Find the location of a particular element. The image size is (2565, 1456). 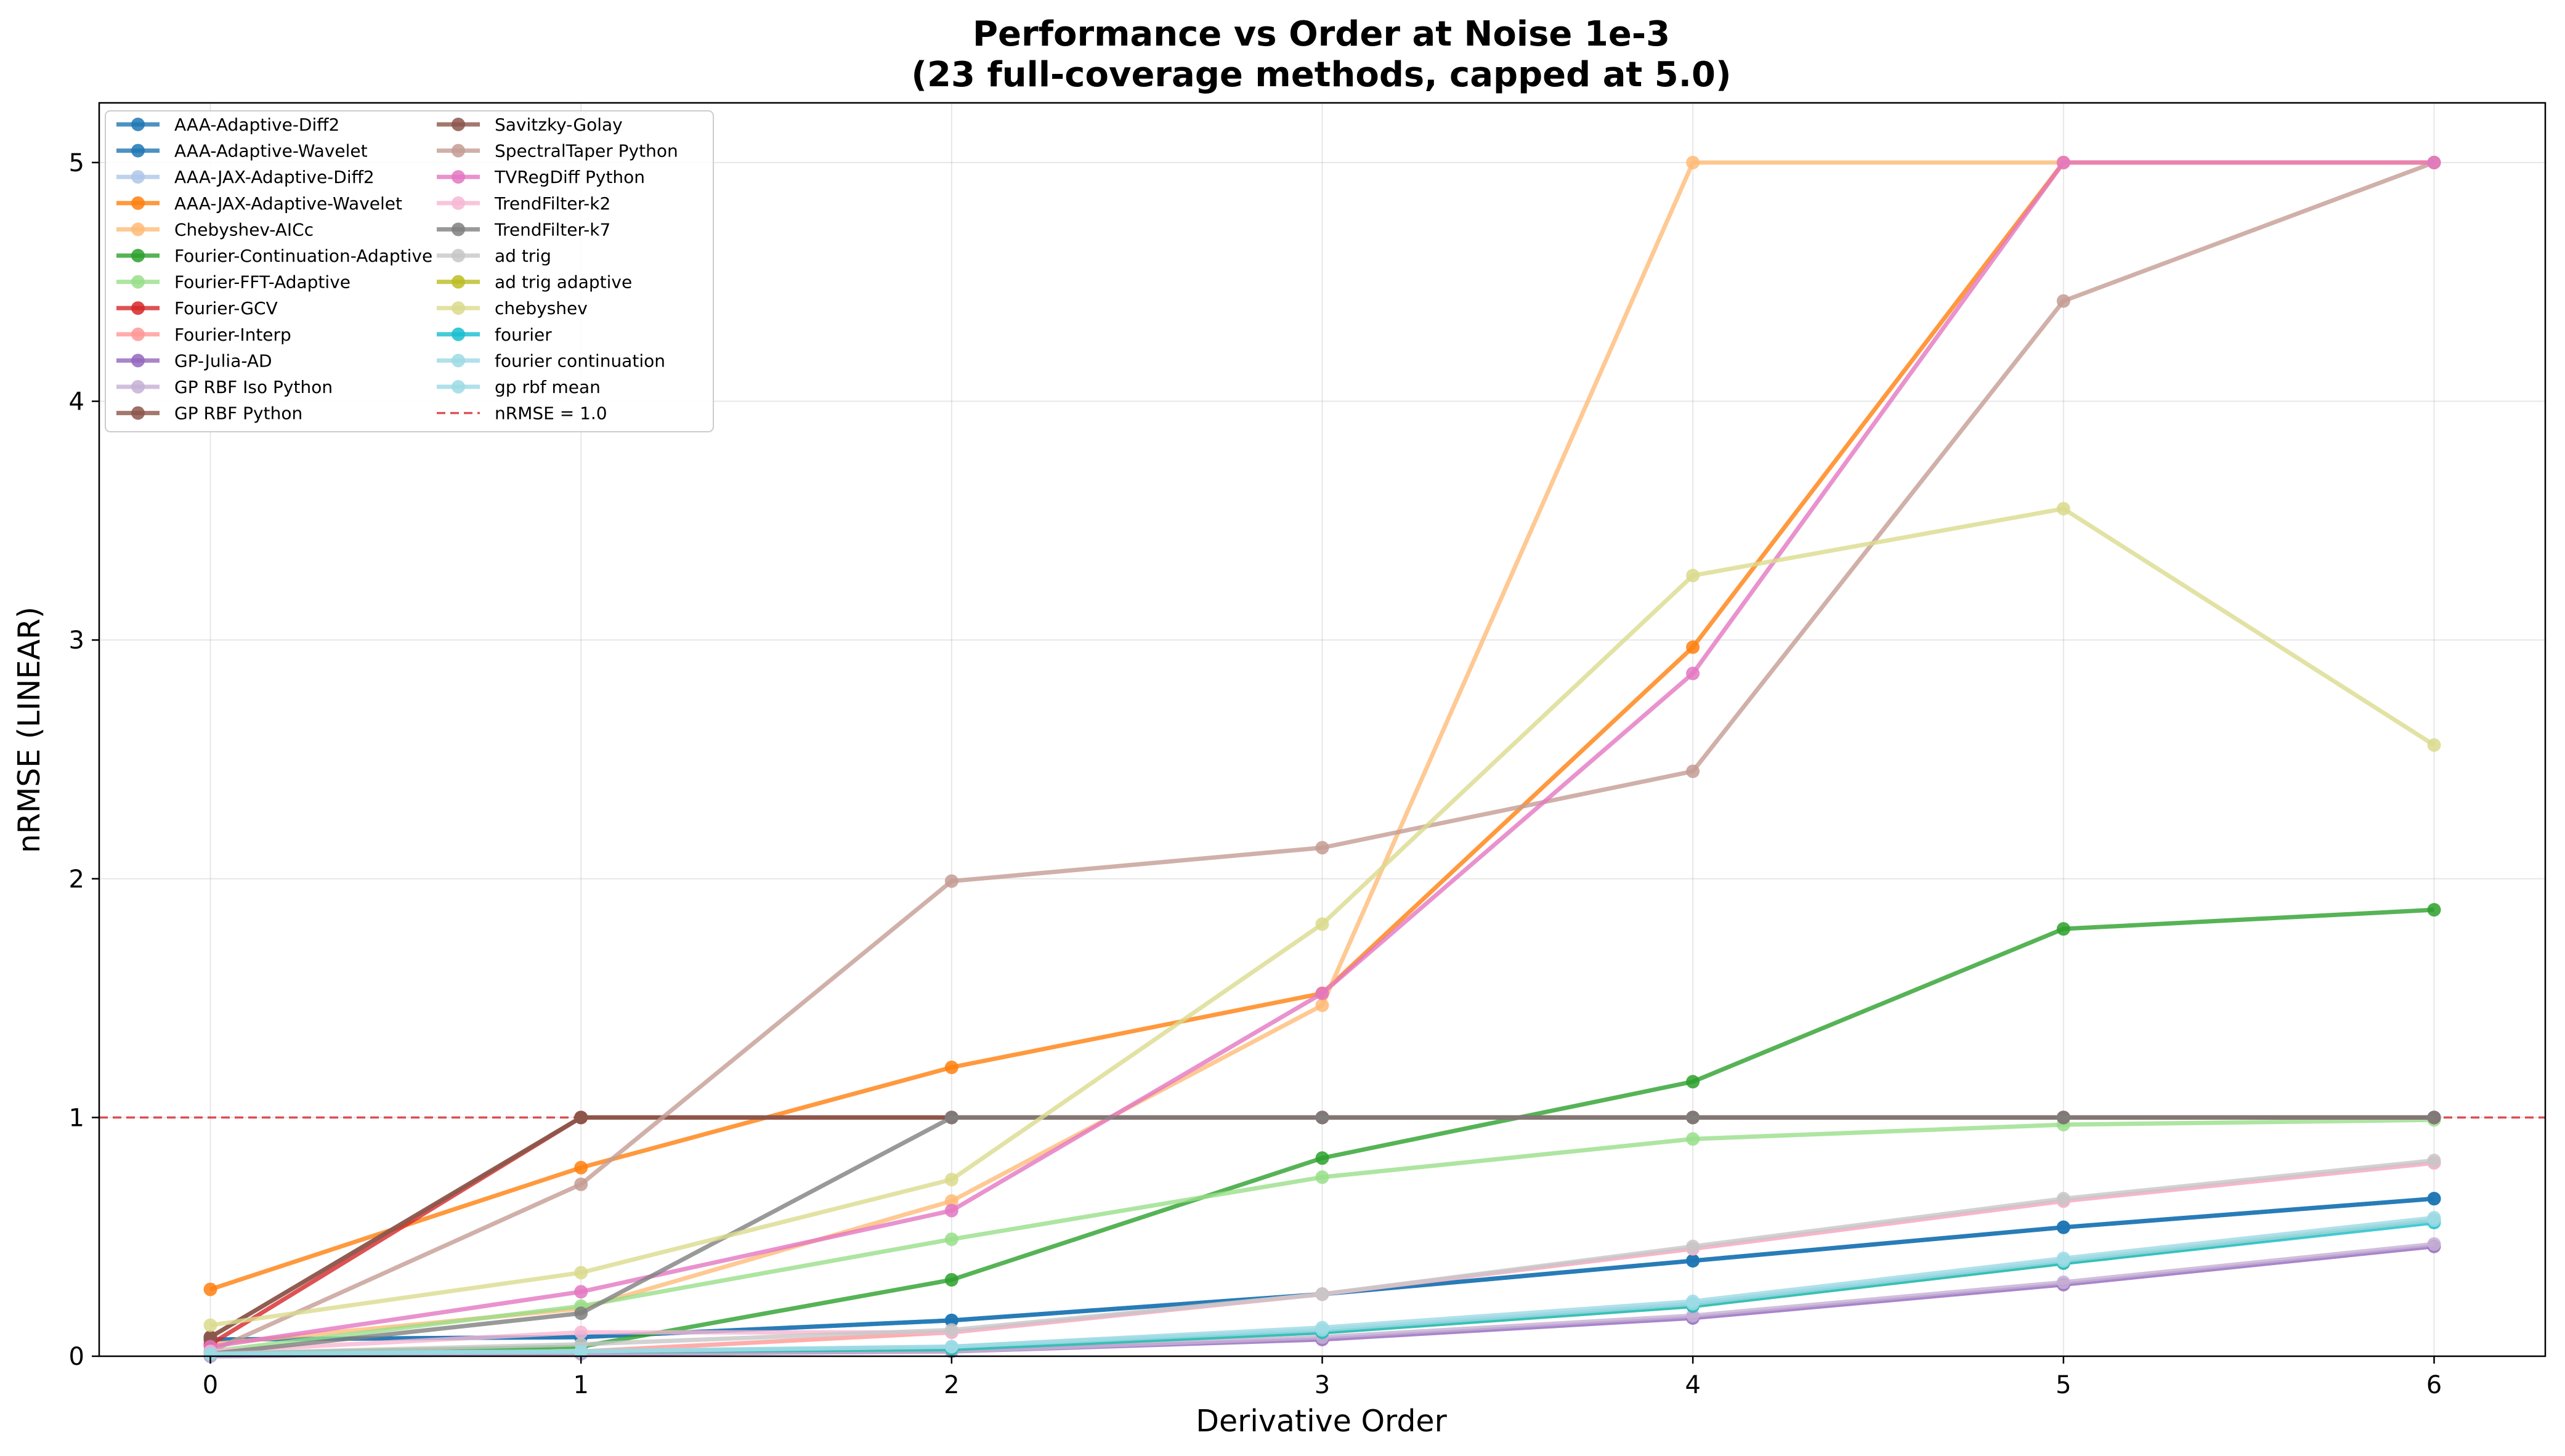

legend-label: GP RBF Iso Python is located at coordinates (253, 387).